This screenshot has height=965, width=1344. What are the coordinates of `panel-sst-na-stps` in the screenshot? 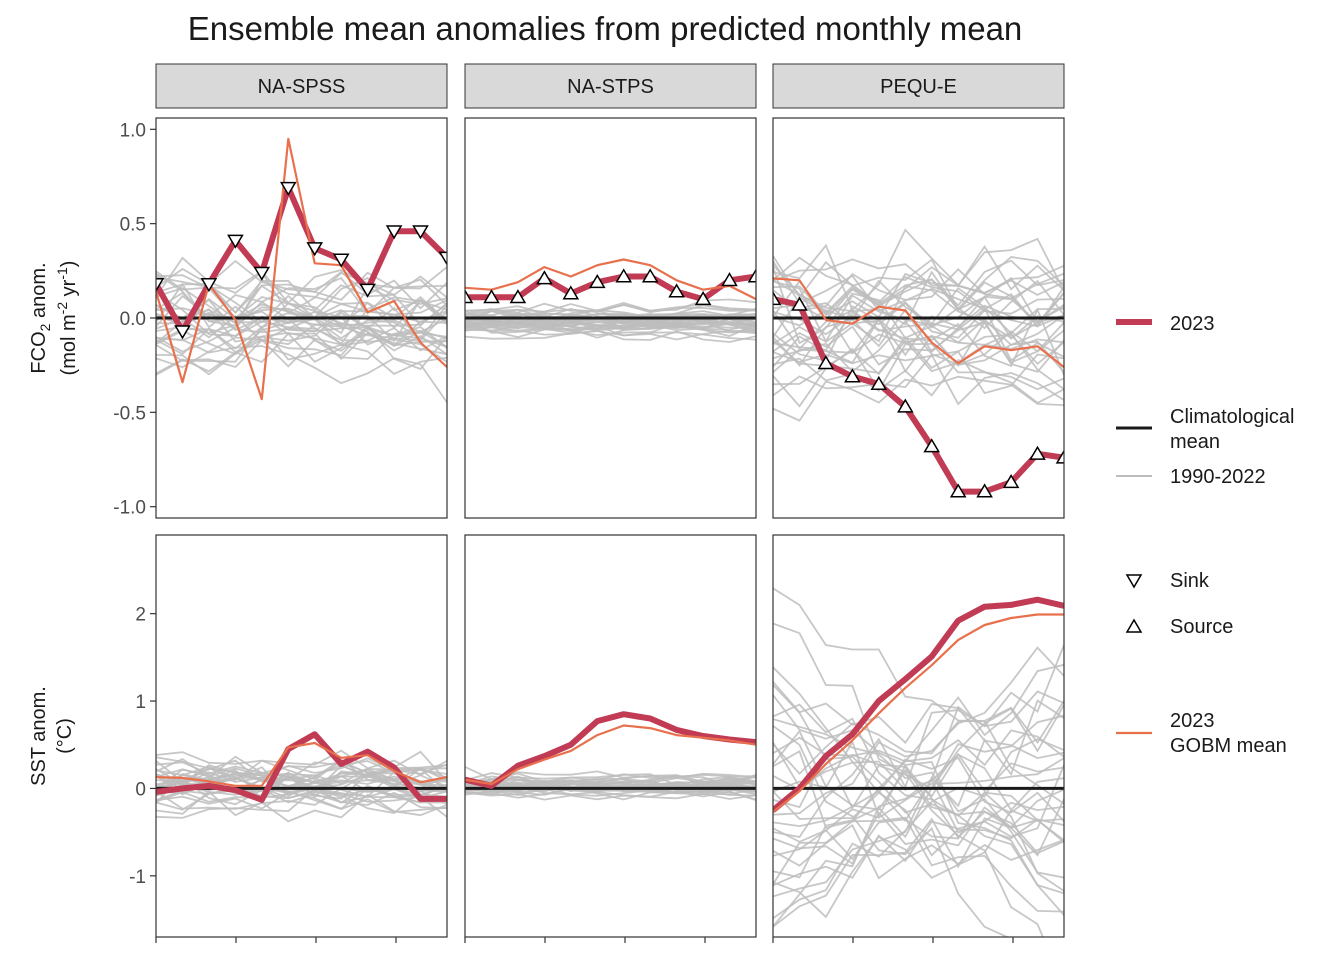 It's located at (610, 738).